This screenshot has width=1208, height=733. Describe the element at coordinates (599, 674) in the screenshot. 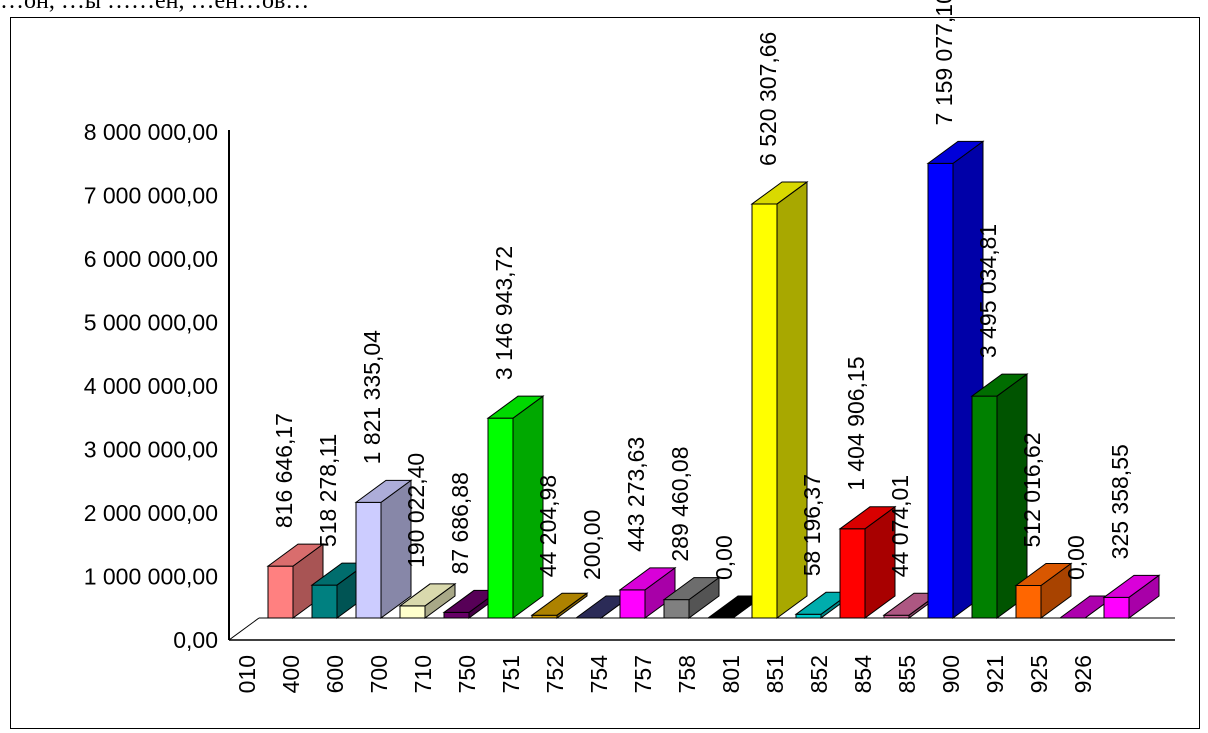

I see `x-tick-label: 754` at that location.